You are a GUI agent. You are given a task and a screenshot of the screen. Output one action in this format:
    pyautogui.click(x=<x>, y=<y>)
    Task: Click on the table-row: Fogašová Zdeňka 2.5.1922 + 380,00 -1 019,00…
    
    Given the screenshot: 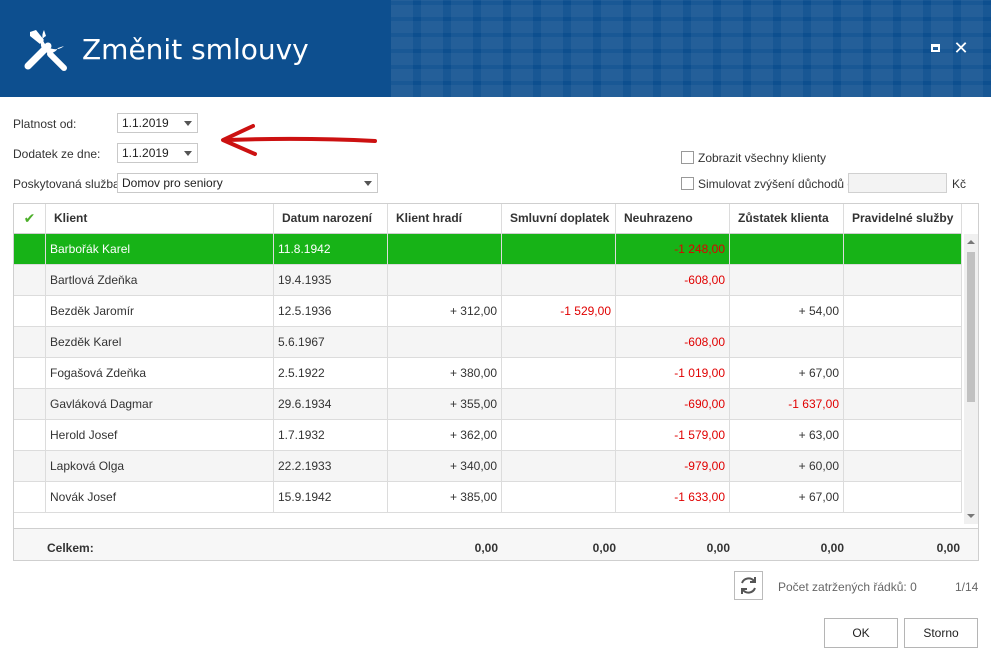 What is the action you would take?
    pyautogui.click(x=488, y=373)
    